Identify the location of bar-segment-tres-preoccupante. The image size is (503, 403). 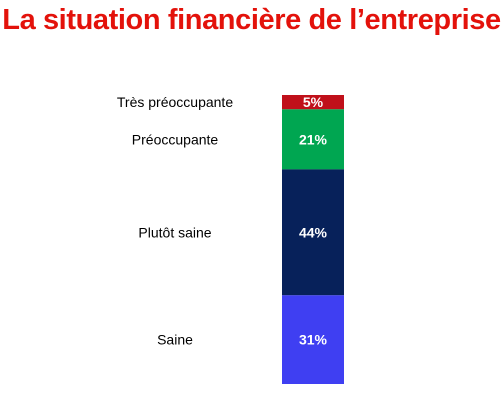
(313, 102).